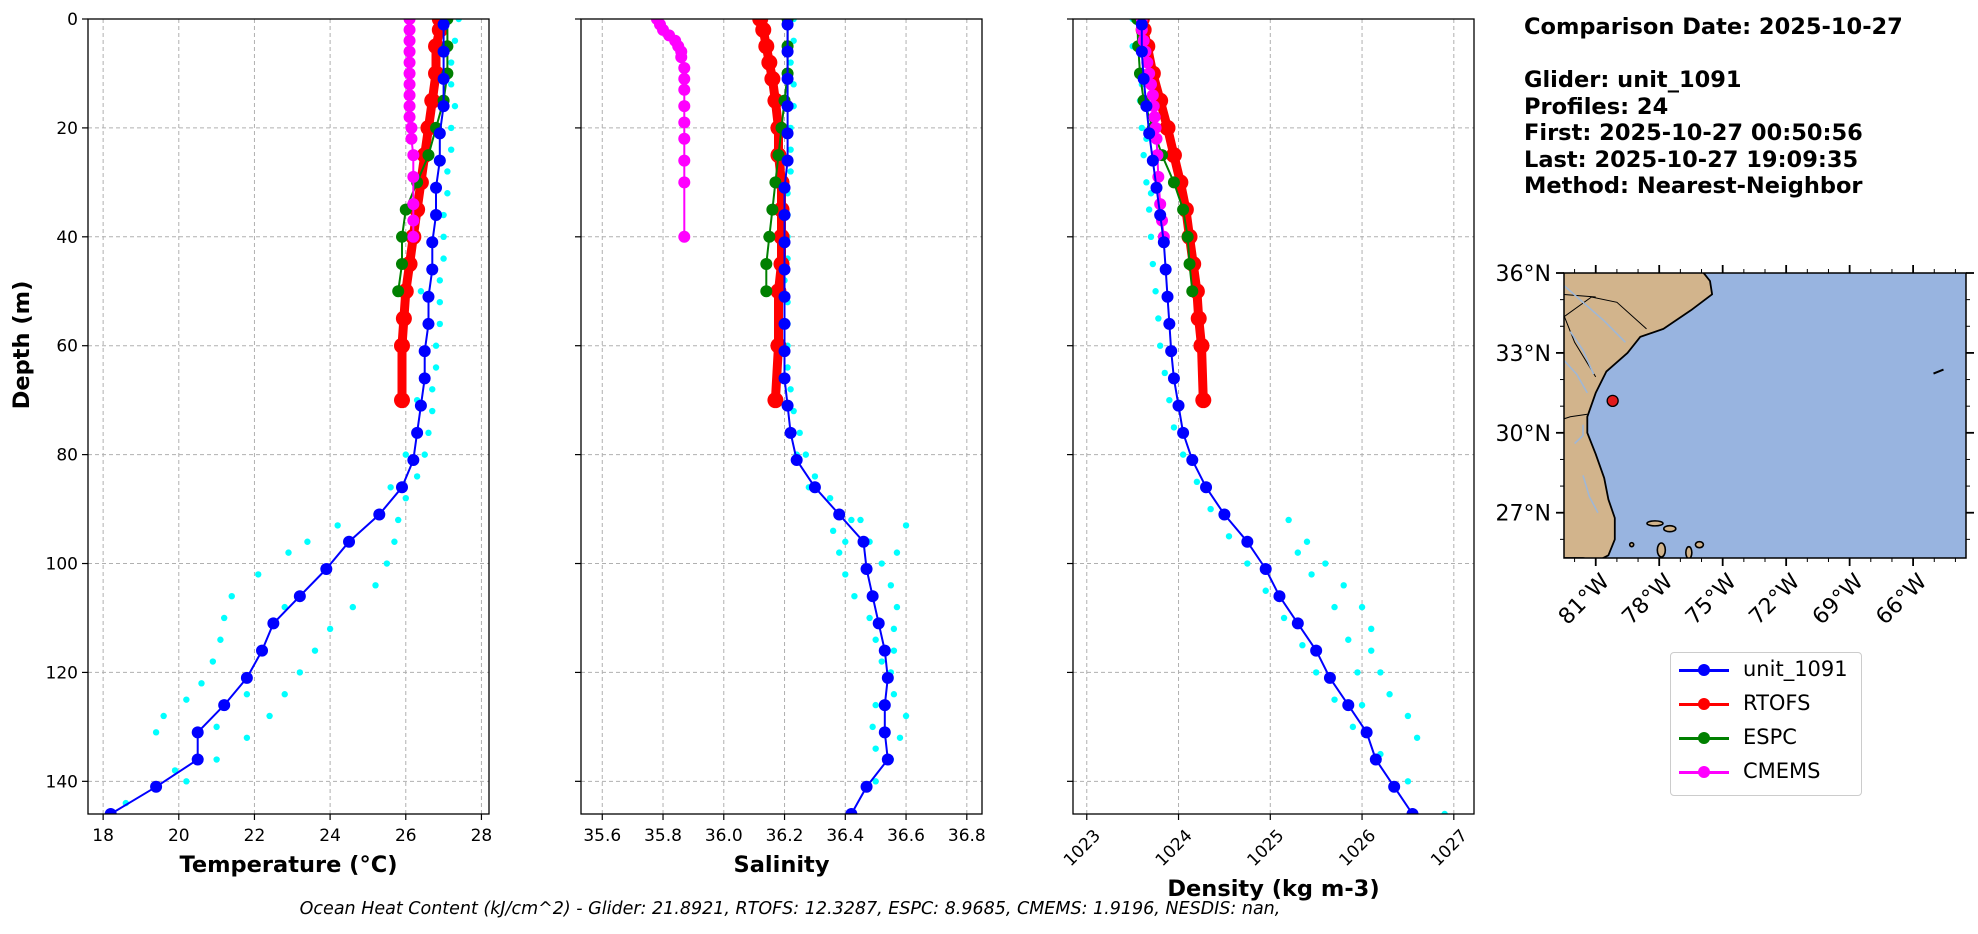 This screenshot has width=1978, height=934. What do you see at coordinates (1288, 416) in the screenshot?
I see `density-plot-area` at bounding box center [1288, 416].